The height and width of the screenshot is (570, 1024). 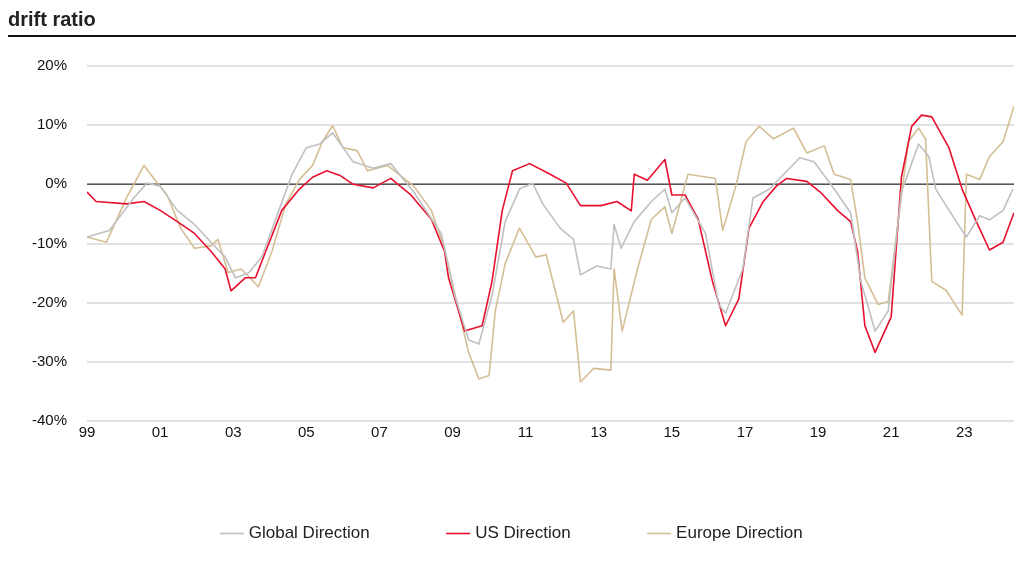 What do you see at coordinates (49, 242) in the screenshot?
I see `y-tick-label: -10%` at bounding box center [49, 242].